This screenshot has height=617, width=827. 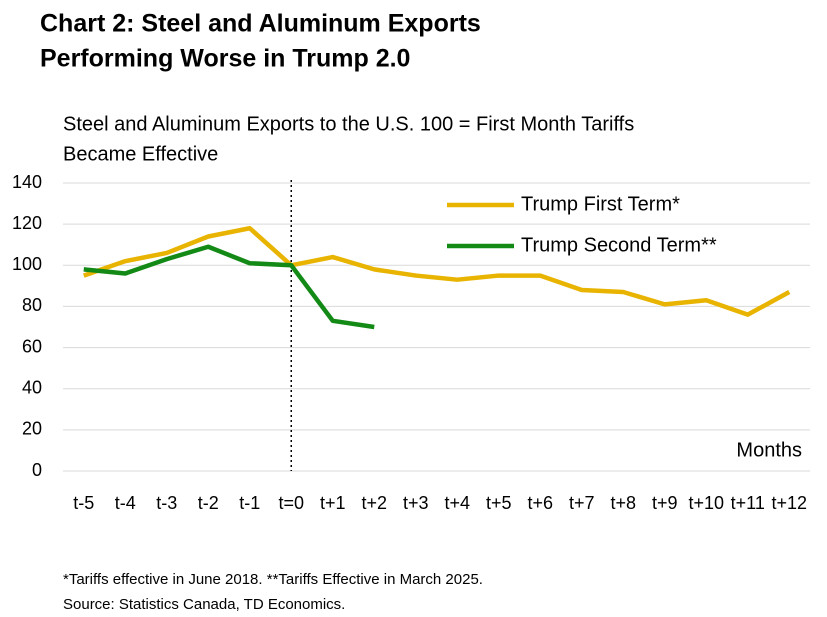 What do you see at coordinates (32, 305) in the screenshot?
I see `y-tick-label: 80` at bounding box center [32, 305].